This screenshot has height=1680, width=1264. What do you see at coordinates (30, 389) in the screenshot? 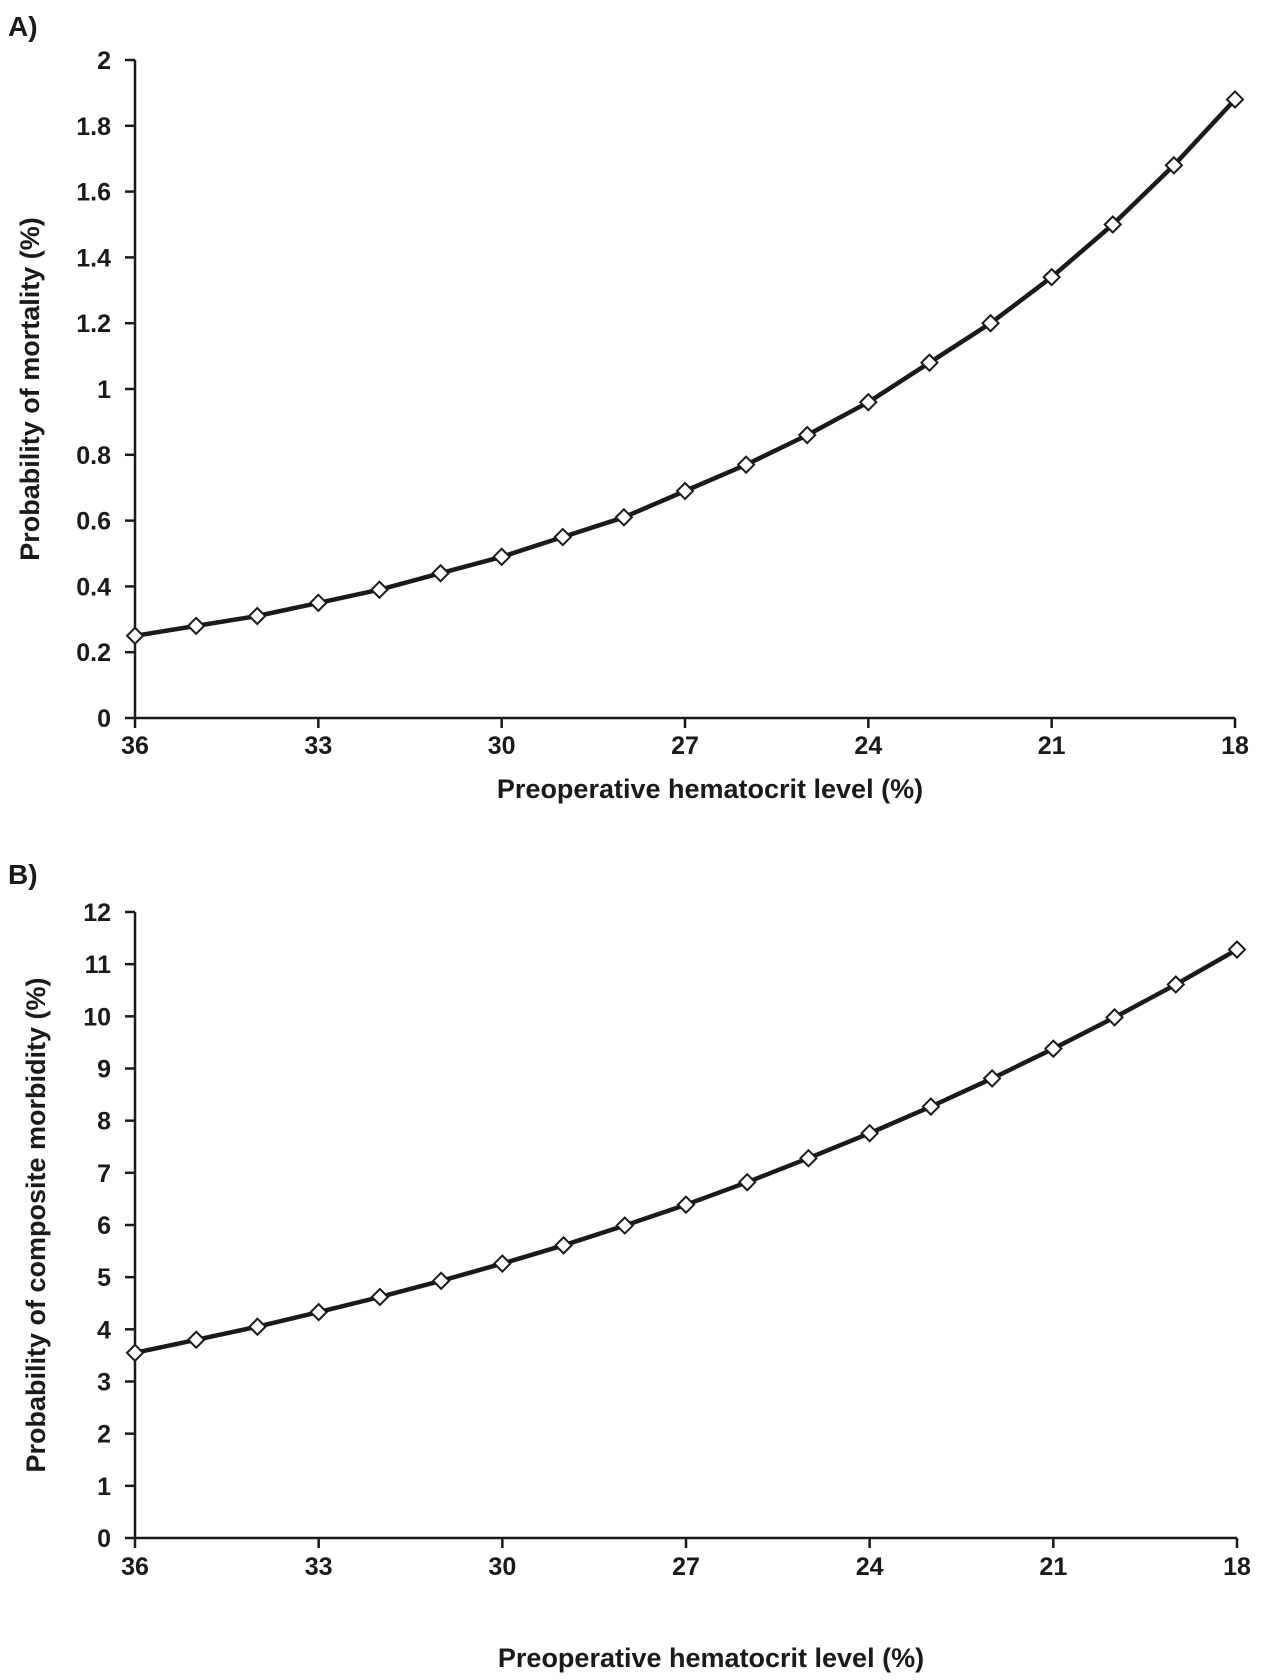
I see `y-axis-title: Probability of mortality (%)` at bounding box center [30, 389].